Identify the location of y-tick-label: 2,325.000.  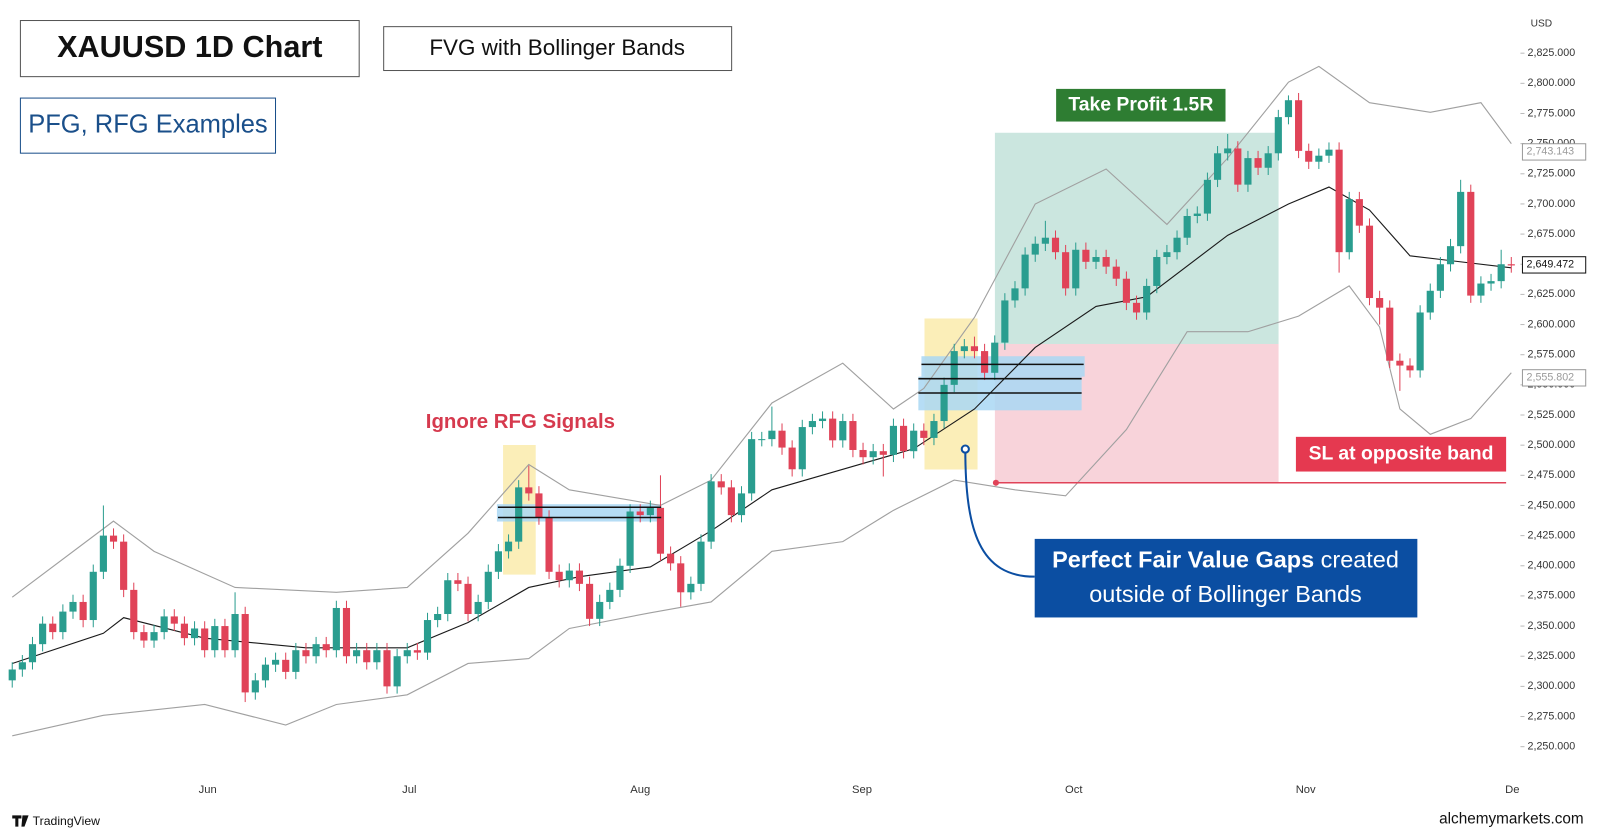
(1552, 656).